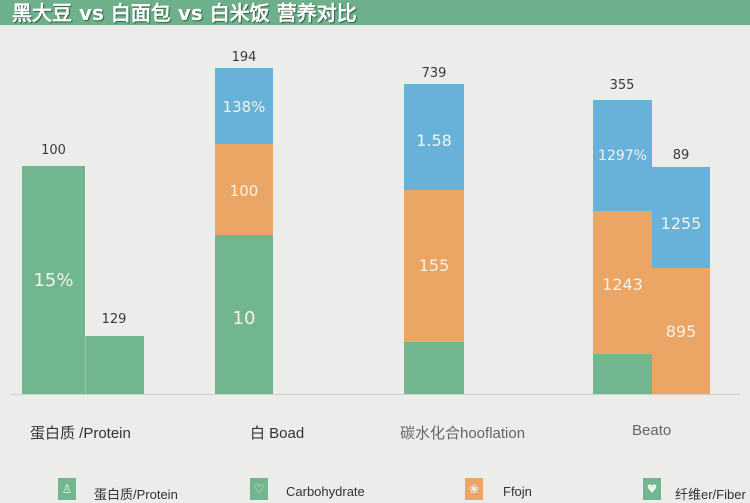  Describe the element at coordinates (434, 140) in the screenshot. I see `segment-label: 1.58` at that location.